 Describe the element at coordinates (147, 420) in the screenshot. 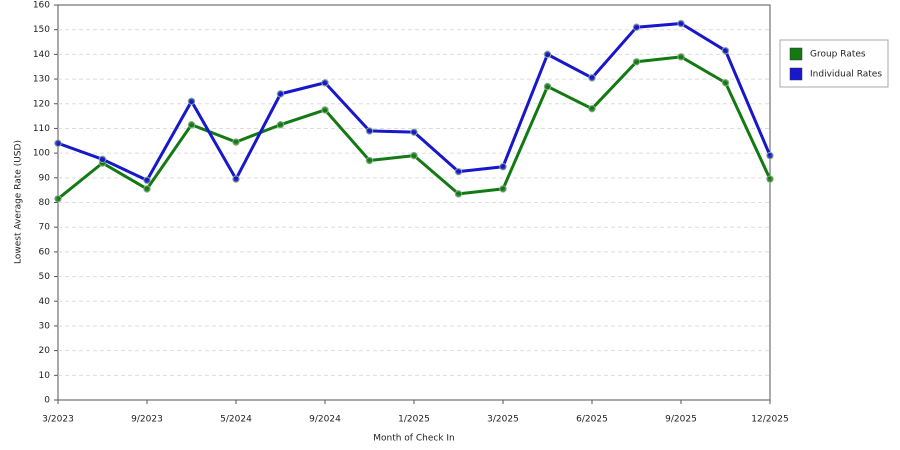

I see `x-tick-label: 9/2023` at that location.